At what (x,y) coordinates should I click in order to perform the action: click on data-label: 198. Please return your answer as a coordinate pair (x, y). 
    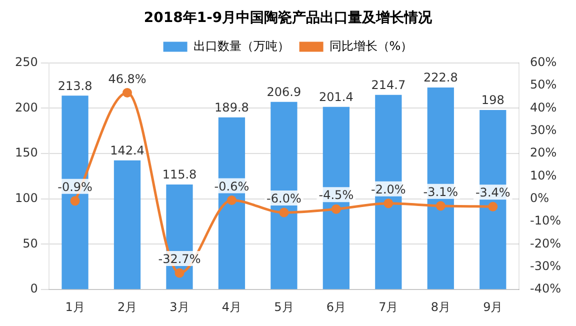
    Looking at the image, I should click on (492, 100).